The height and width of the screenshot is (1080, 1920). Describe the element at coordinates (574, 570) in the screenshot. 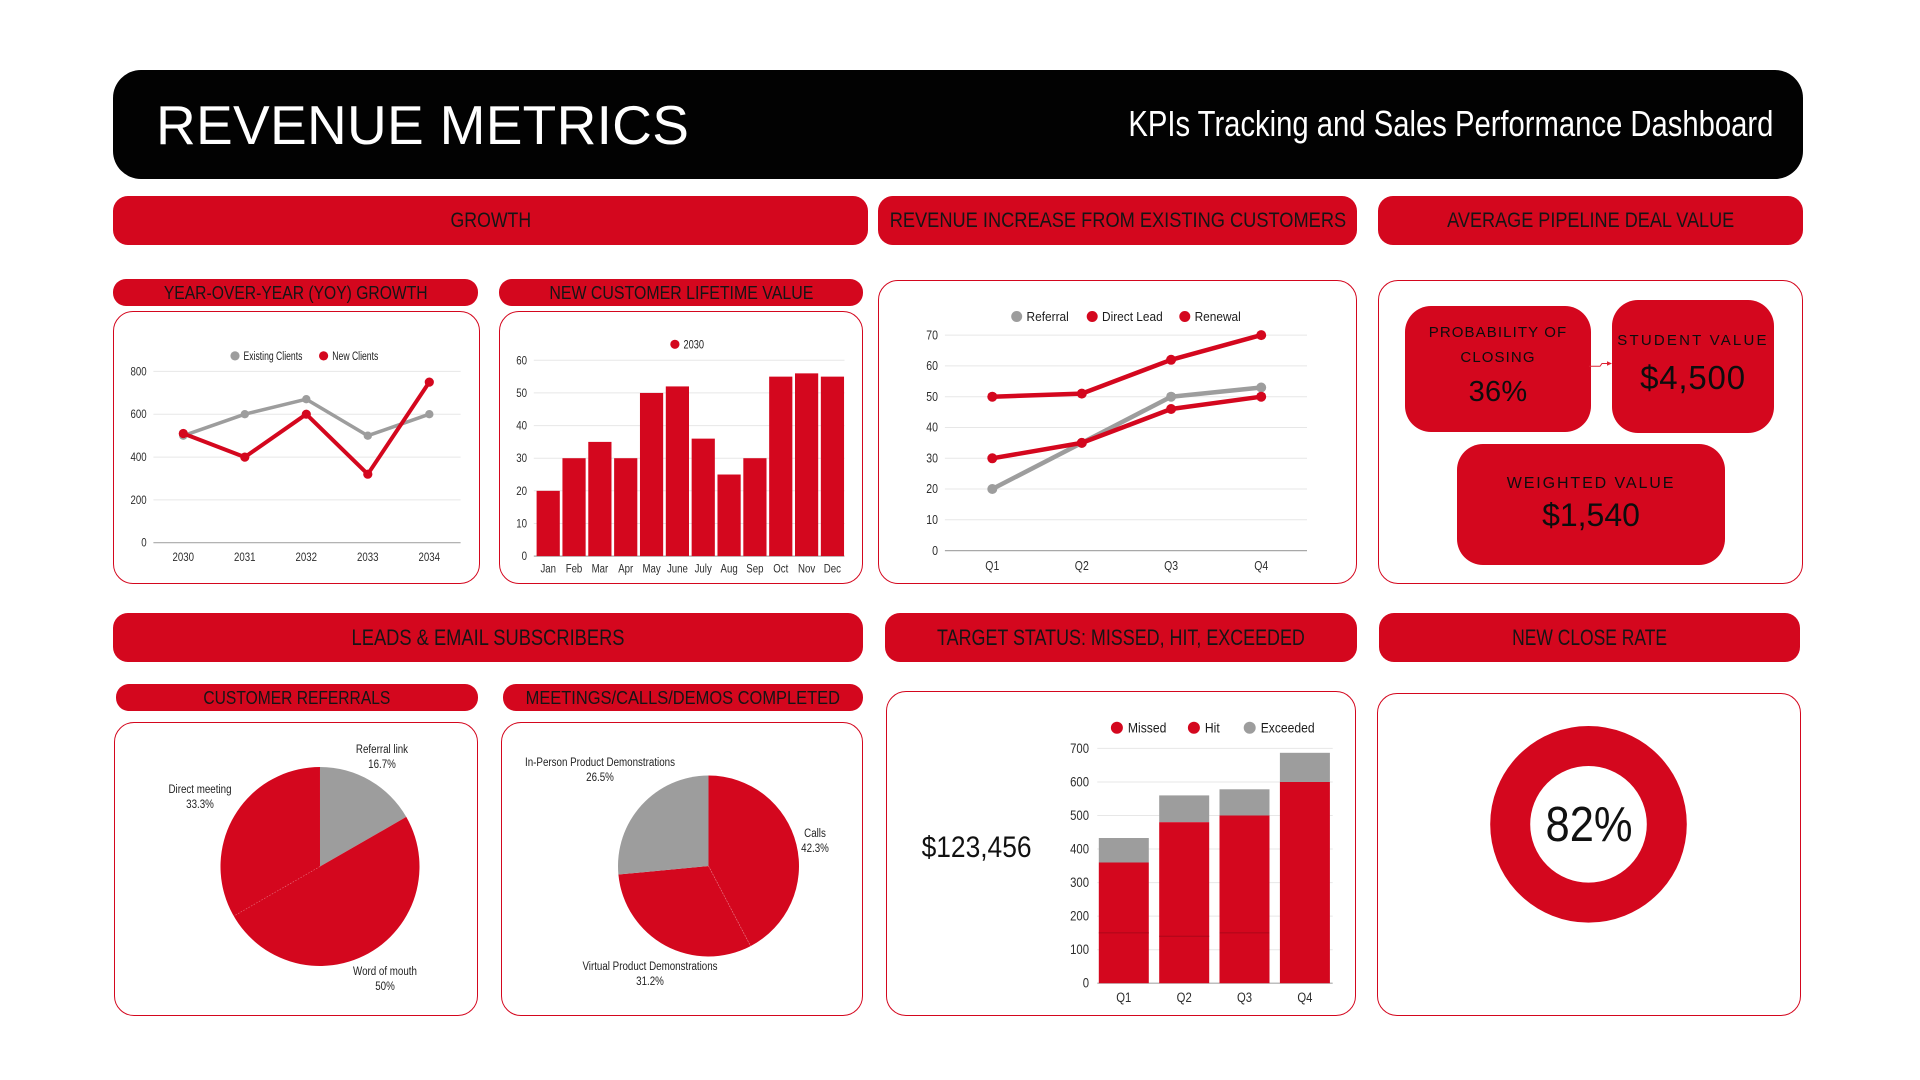

I see `svg-text: Feb` at that location.